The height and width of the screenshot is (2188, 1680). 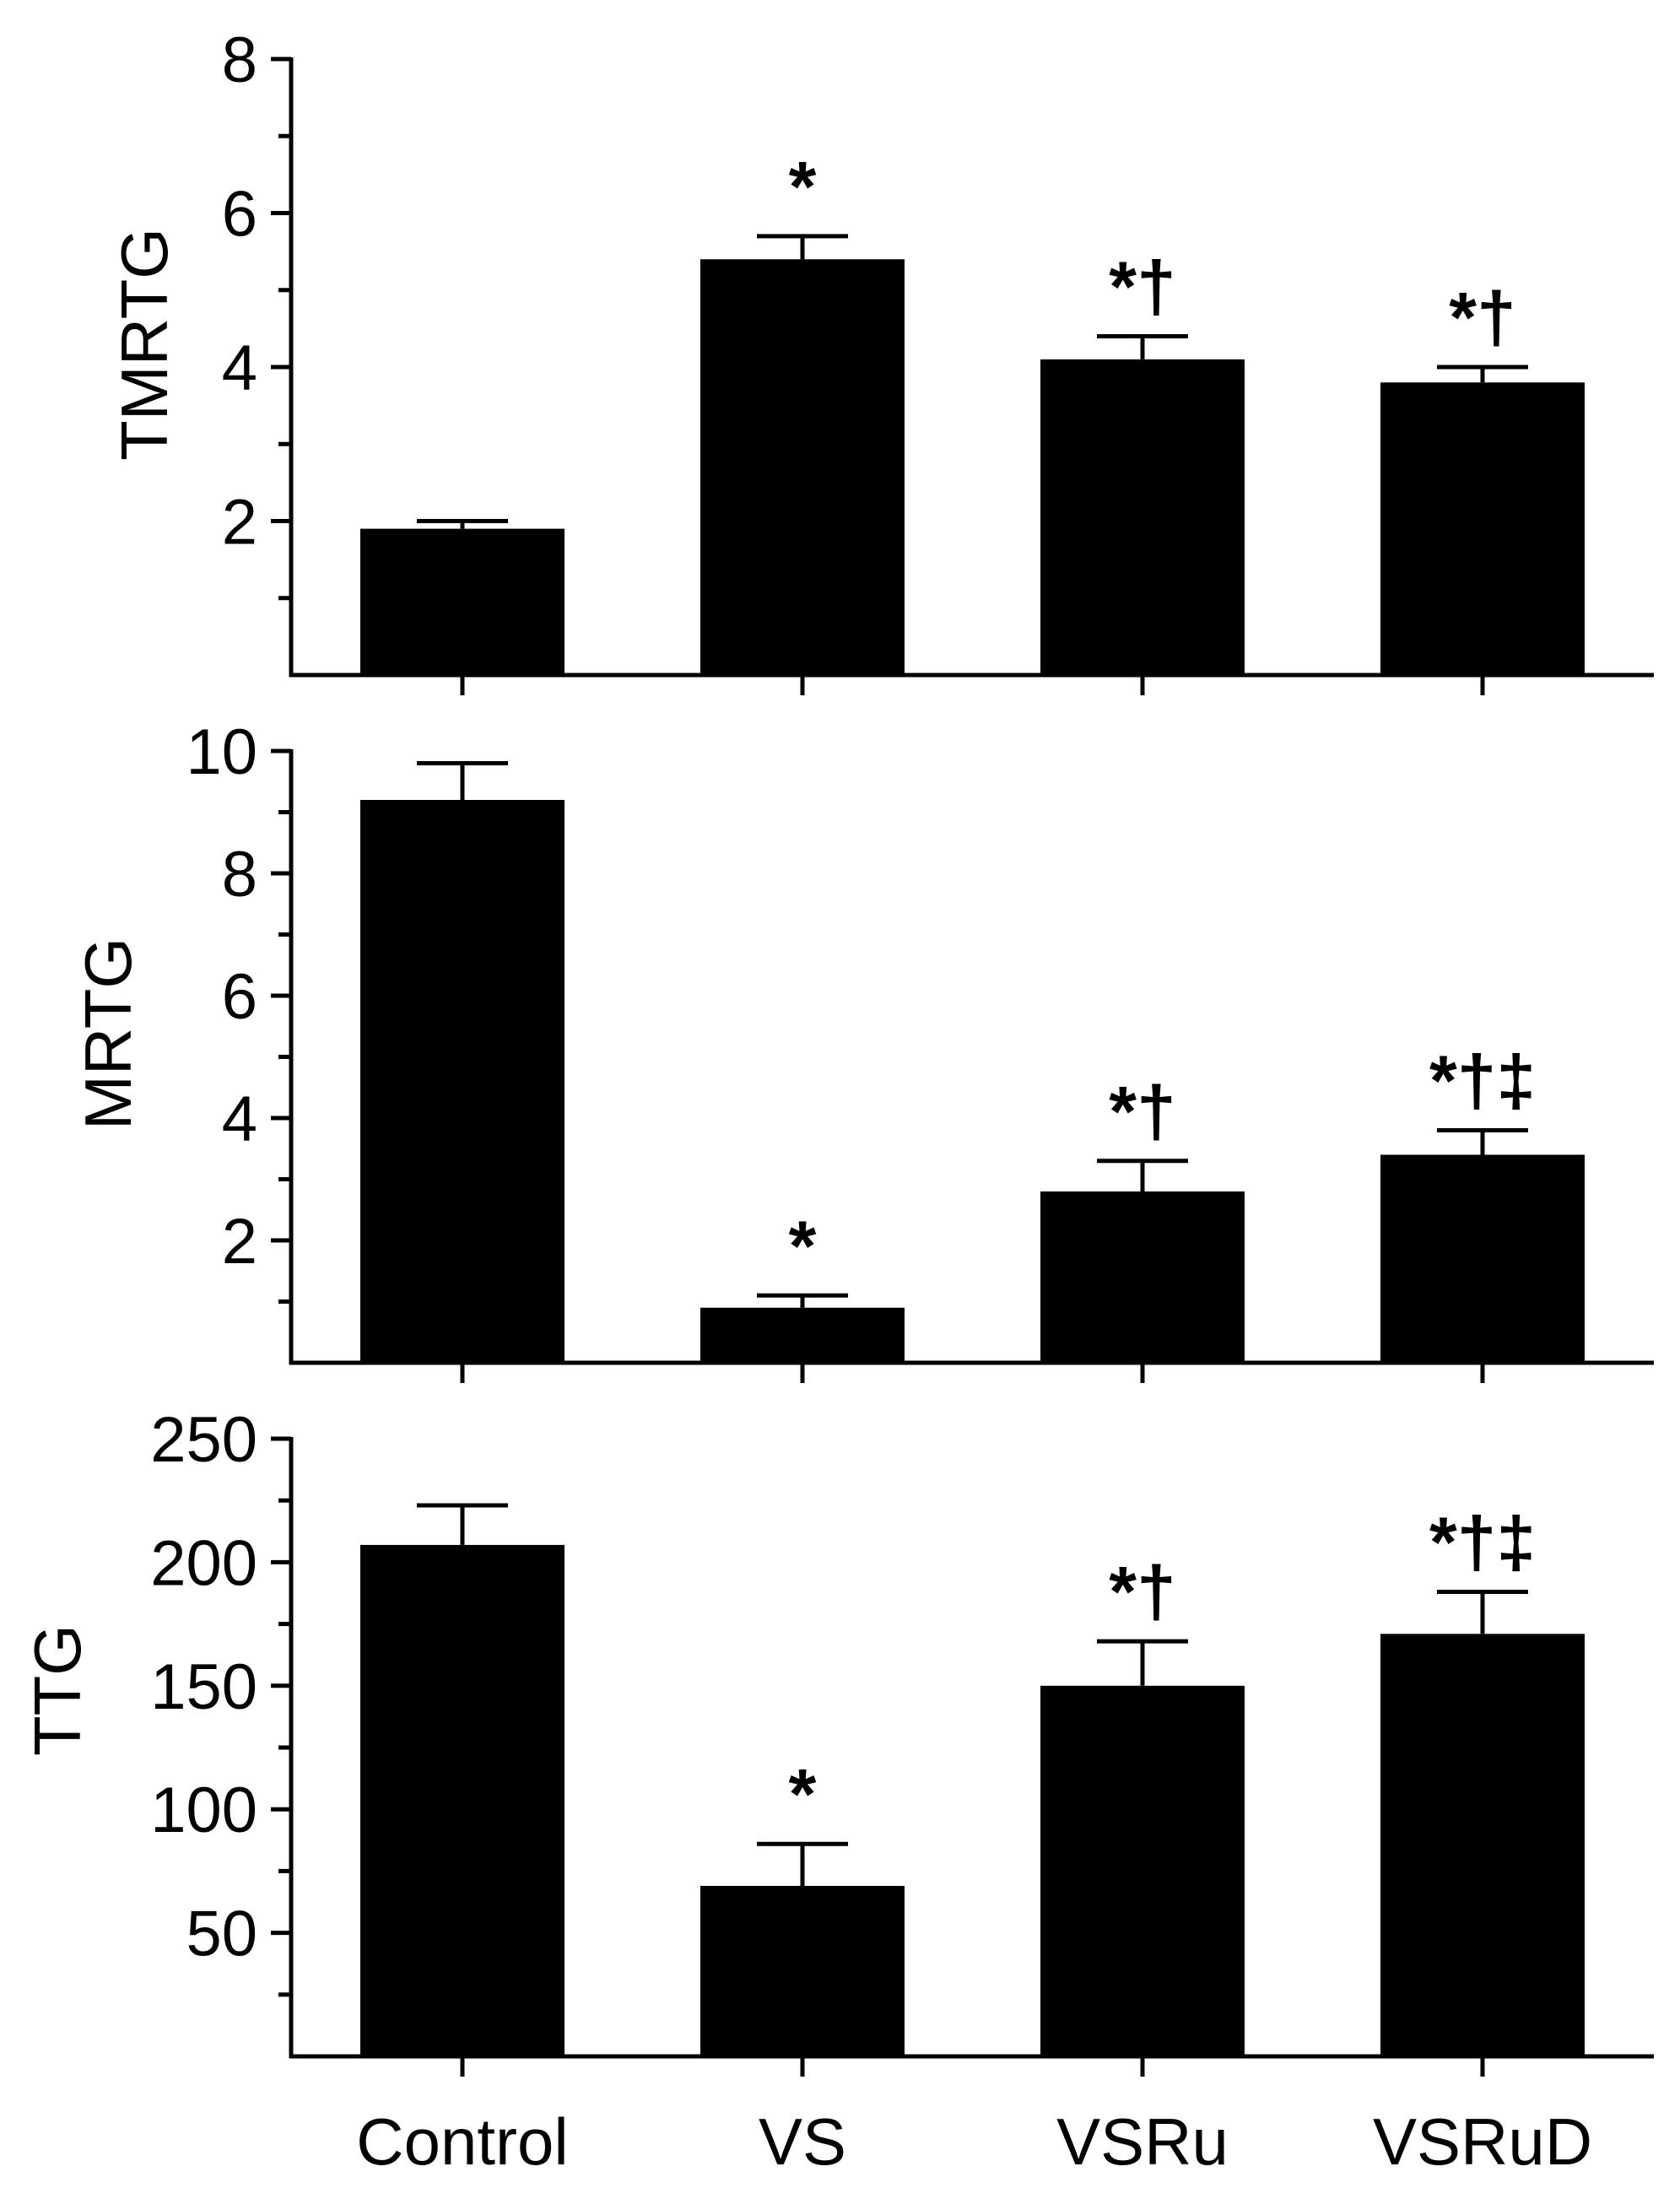 I want to click on bar-mrtg-control, so click(x=462, y=1082).